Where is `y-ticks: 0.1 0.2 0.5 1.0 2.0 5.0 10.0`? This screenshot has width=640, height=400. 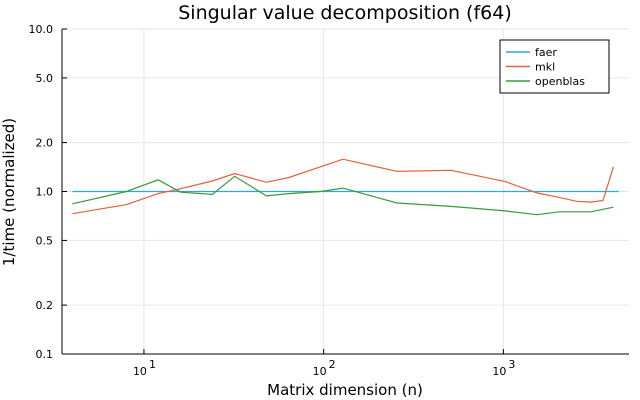
y-ticks: 0.1 0.2 0.5 1.0 2.0 5.0 10.0 is located at coordinates (48, 192).